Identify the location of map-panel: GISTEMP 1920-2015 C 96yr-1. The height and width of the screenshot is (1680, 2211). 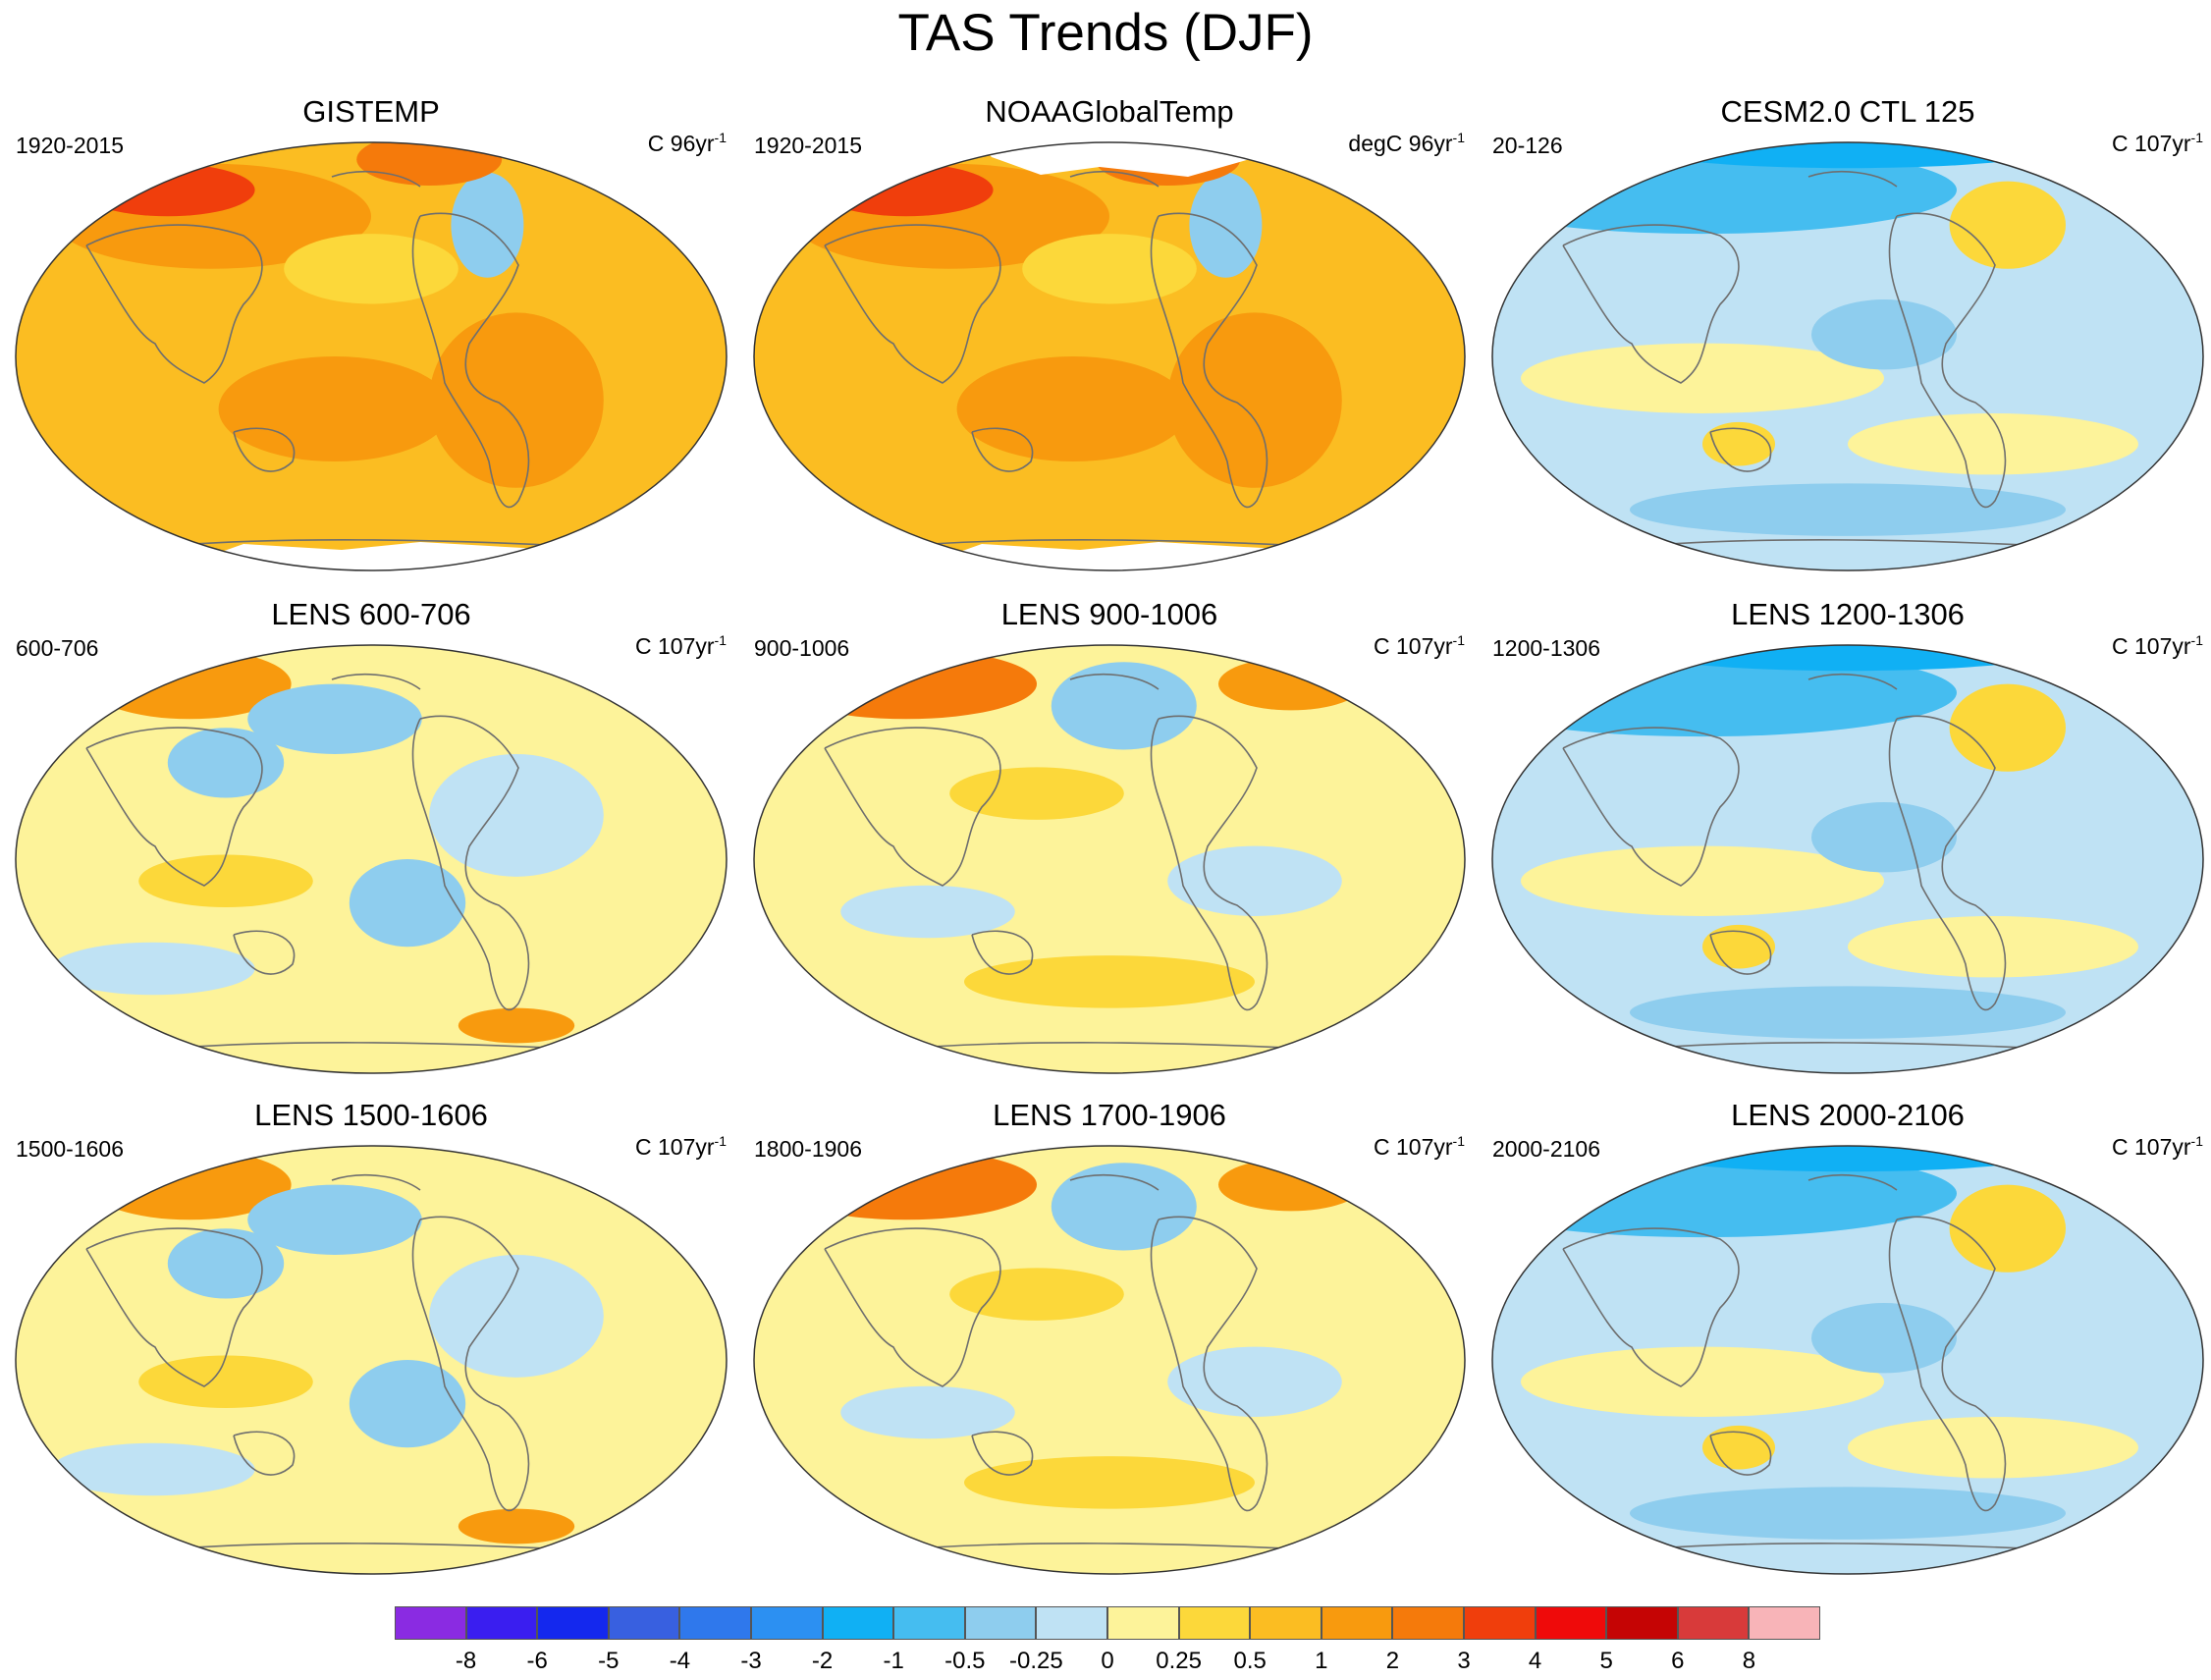
(371, 334).